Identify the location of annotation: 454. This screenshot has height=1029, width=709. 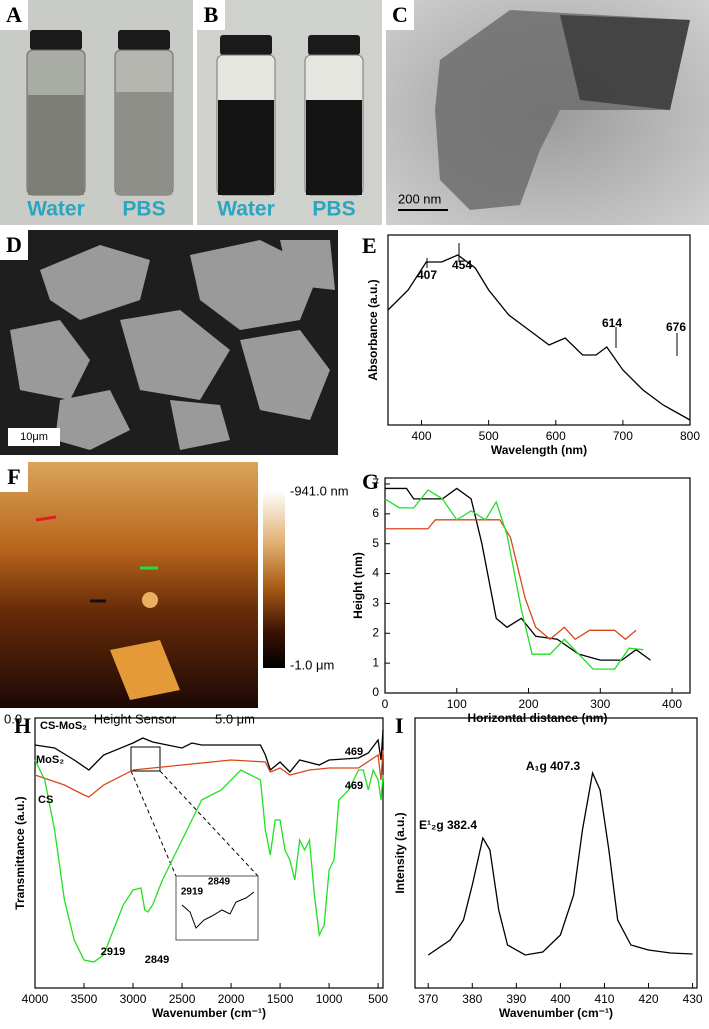
(462, 265).